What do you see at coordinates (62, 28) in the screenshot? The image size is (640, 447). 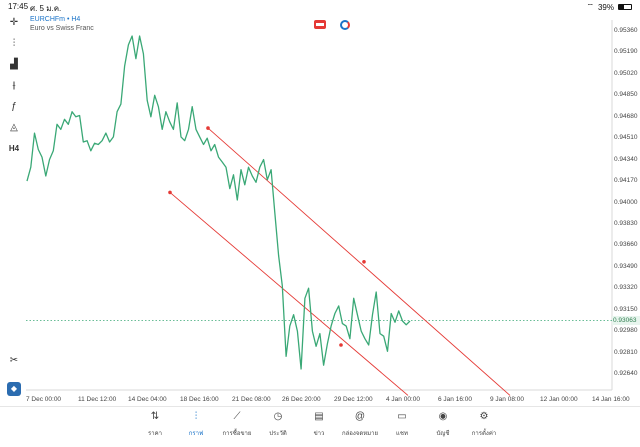 I see `symbol-description: Euro vs Swiss Franc` at bounding box center [62, 28].